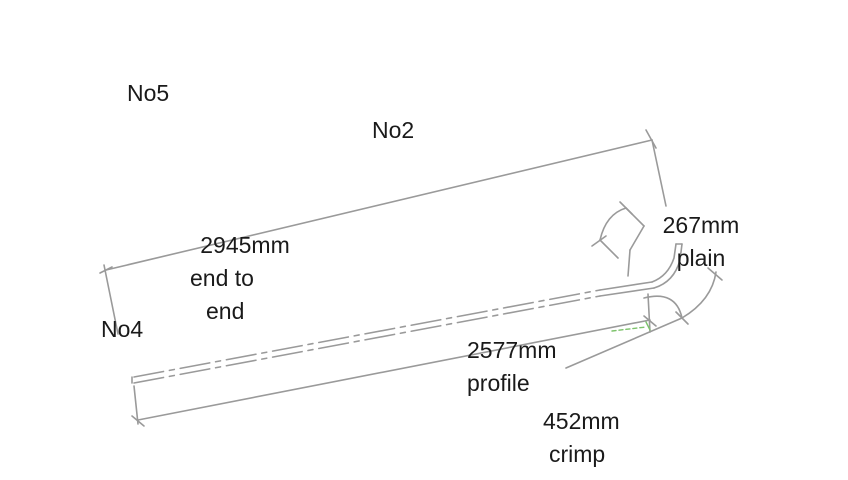 The width and height of the screenshot is (848, 480). What do you see at coordinates (701, 225) in the screenshot?
I see `plain-value: 267mm` at bounding box center [701, 225].